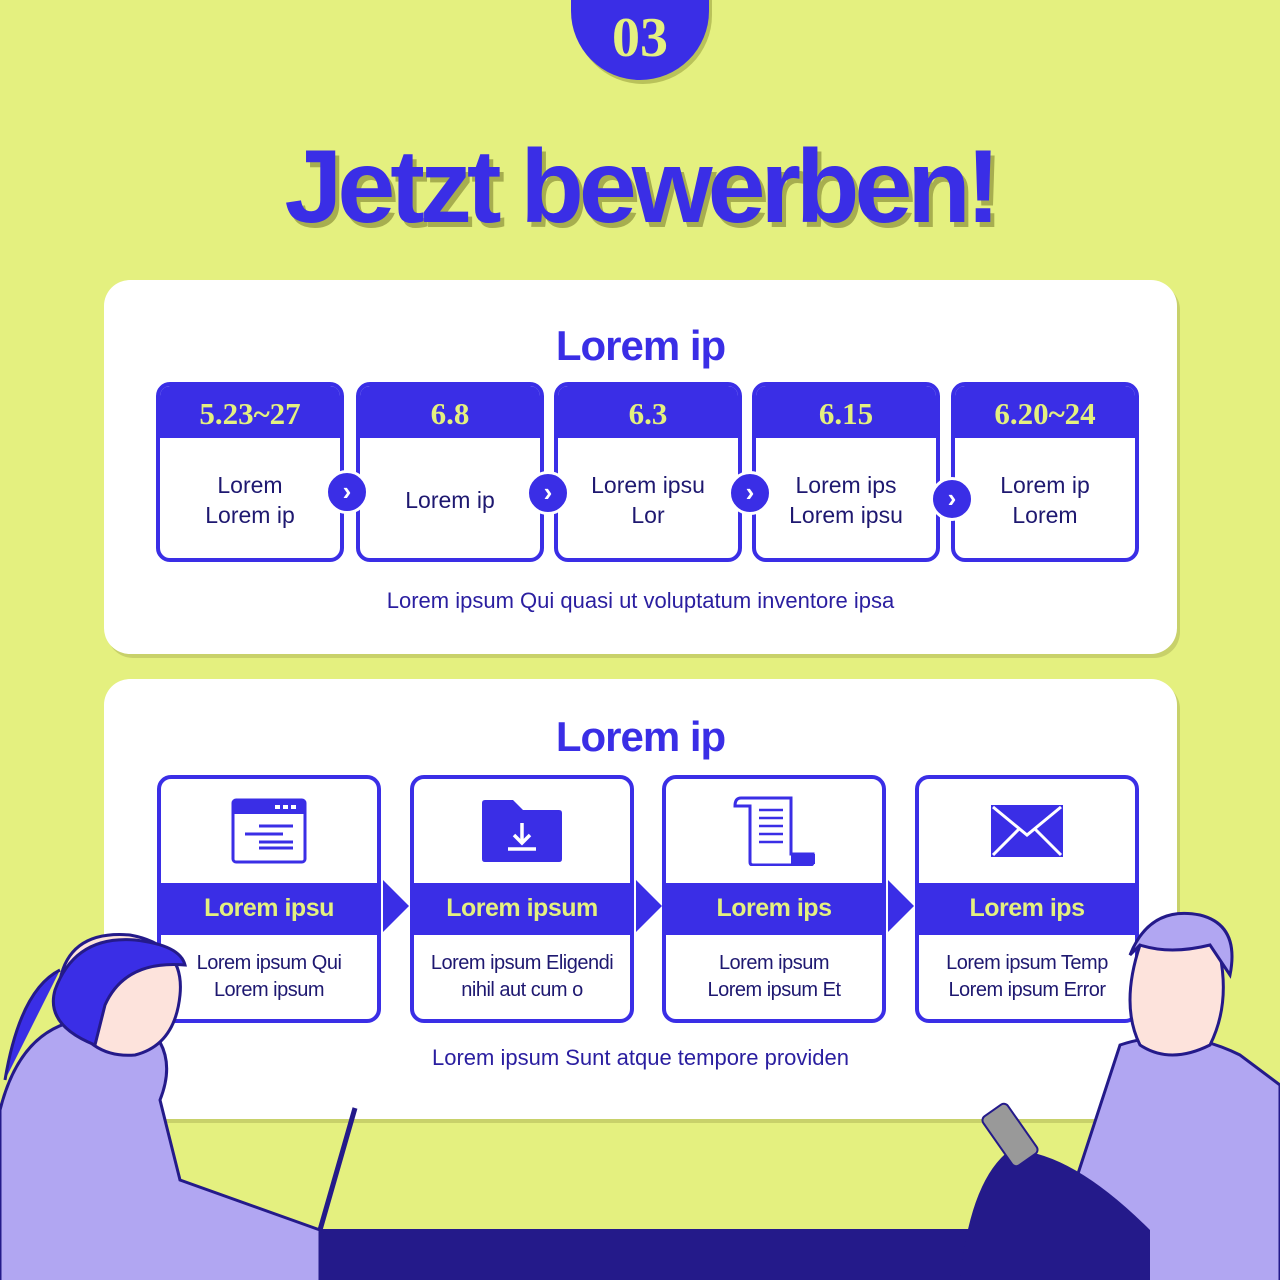  I want to click on step-text: Lorem ipsum Eligendi nihil aut cum o, so click(522, 976).